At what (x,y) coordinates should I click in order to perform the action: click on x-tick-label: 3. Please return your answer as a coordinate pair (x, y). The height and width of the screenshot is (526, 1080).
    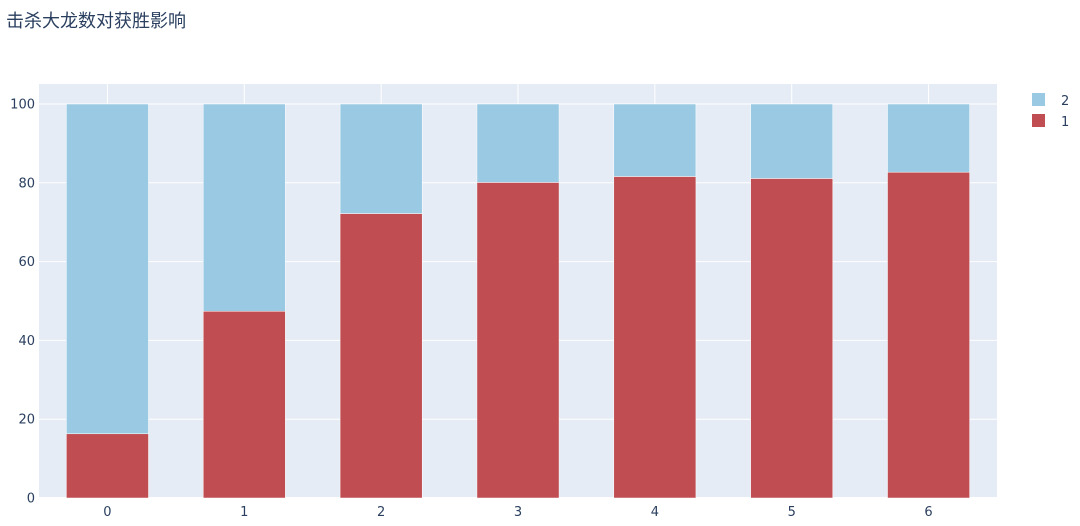
    Looking at the image, I should click on (518, 512).